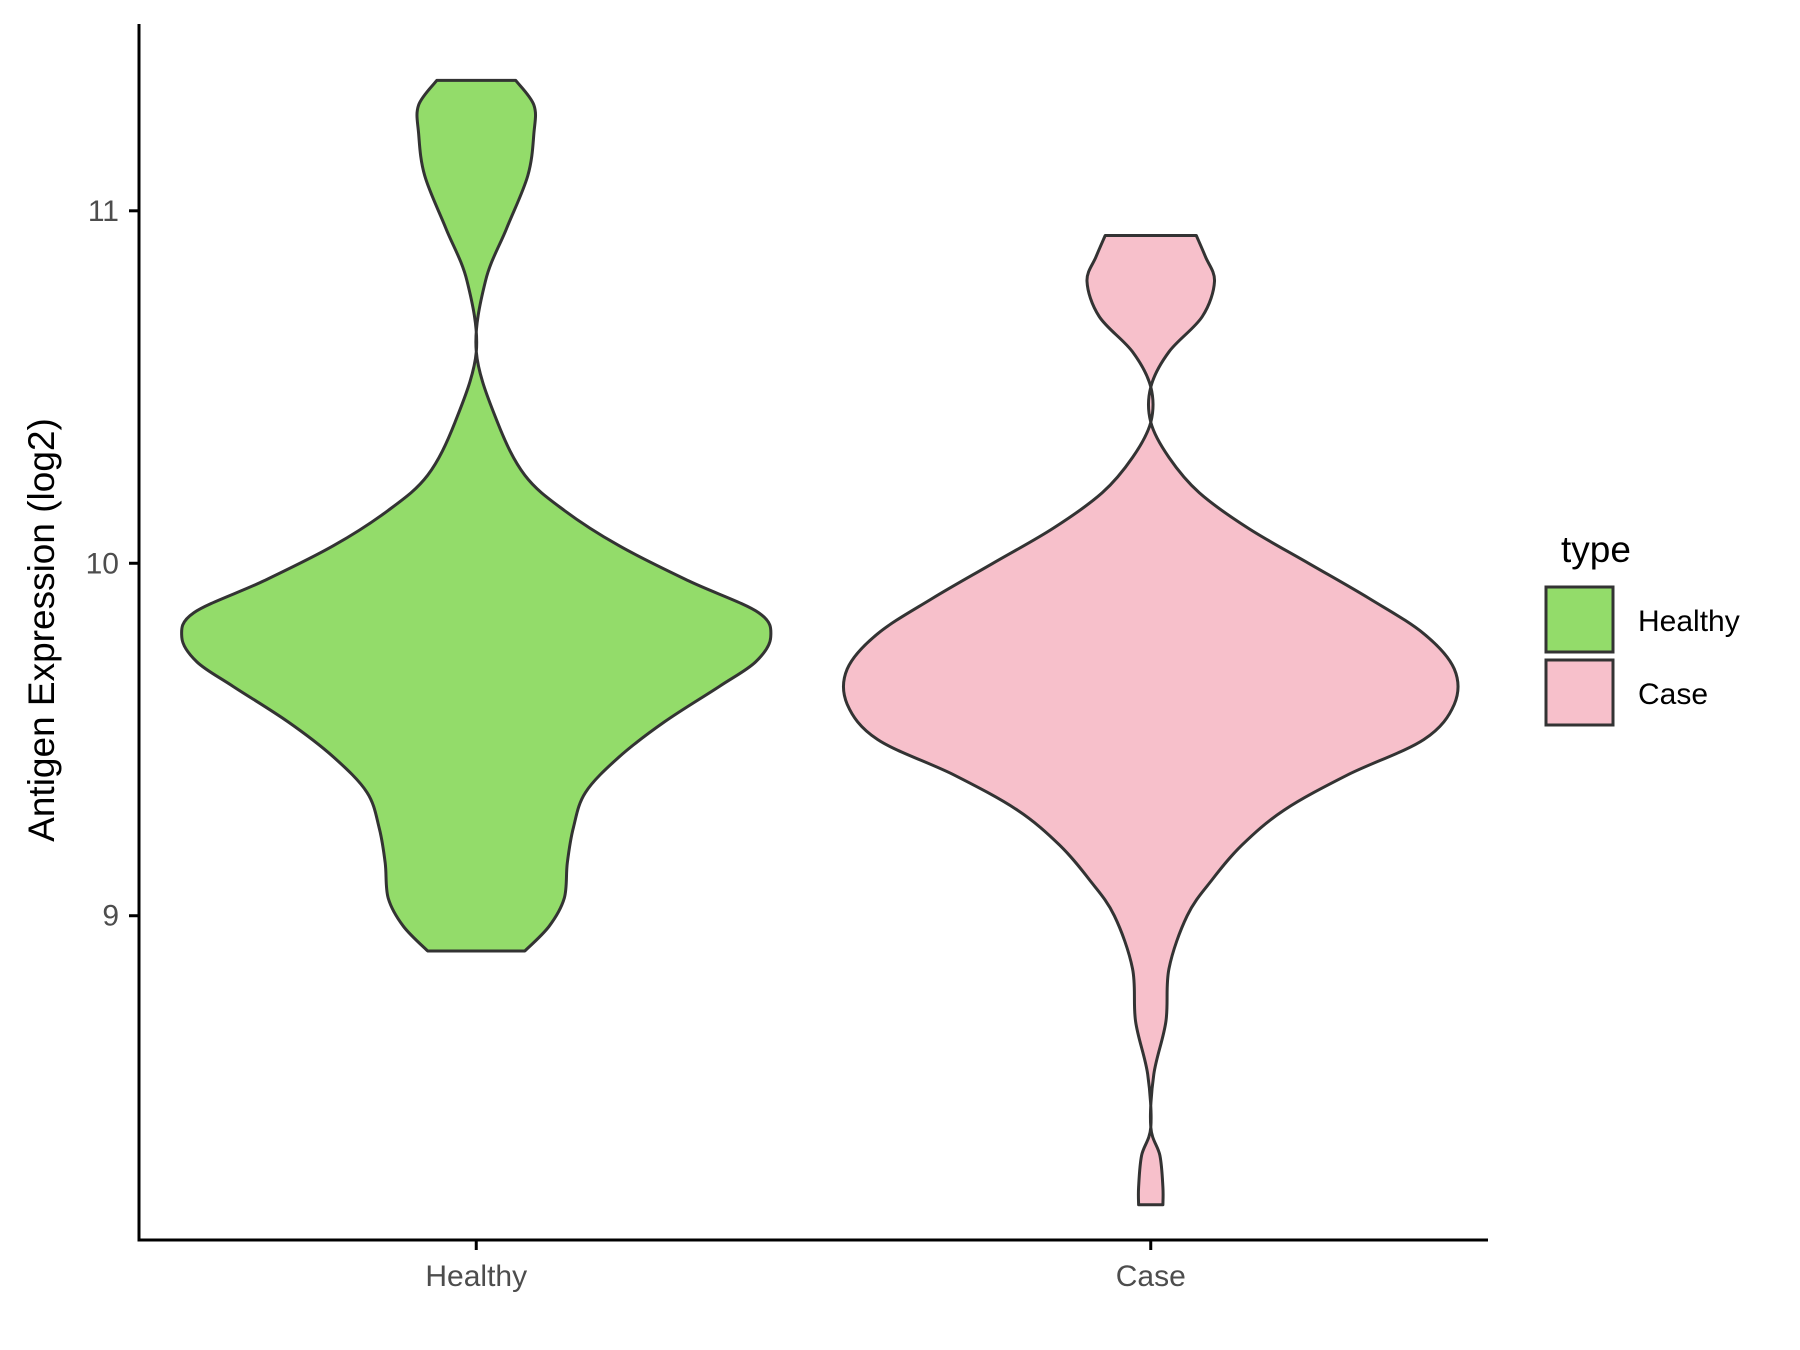 The height and width of the screenshot is (1350, 1800). I want to click on legend-swatch-healthy, so click(1579, 619).